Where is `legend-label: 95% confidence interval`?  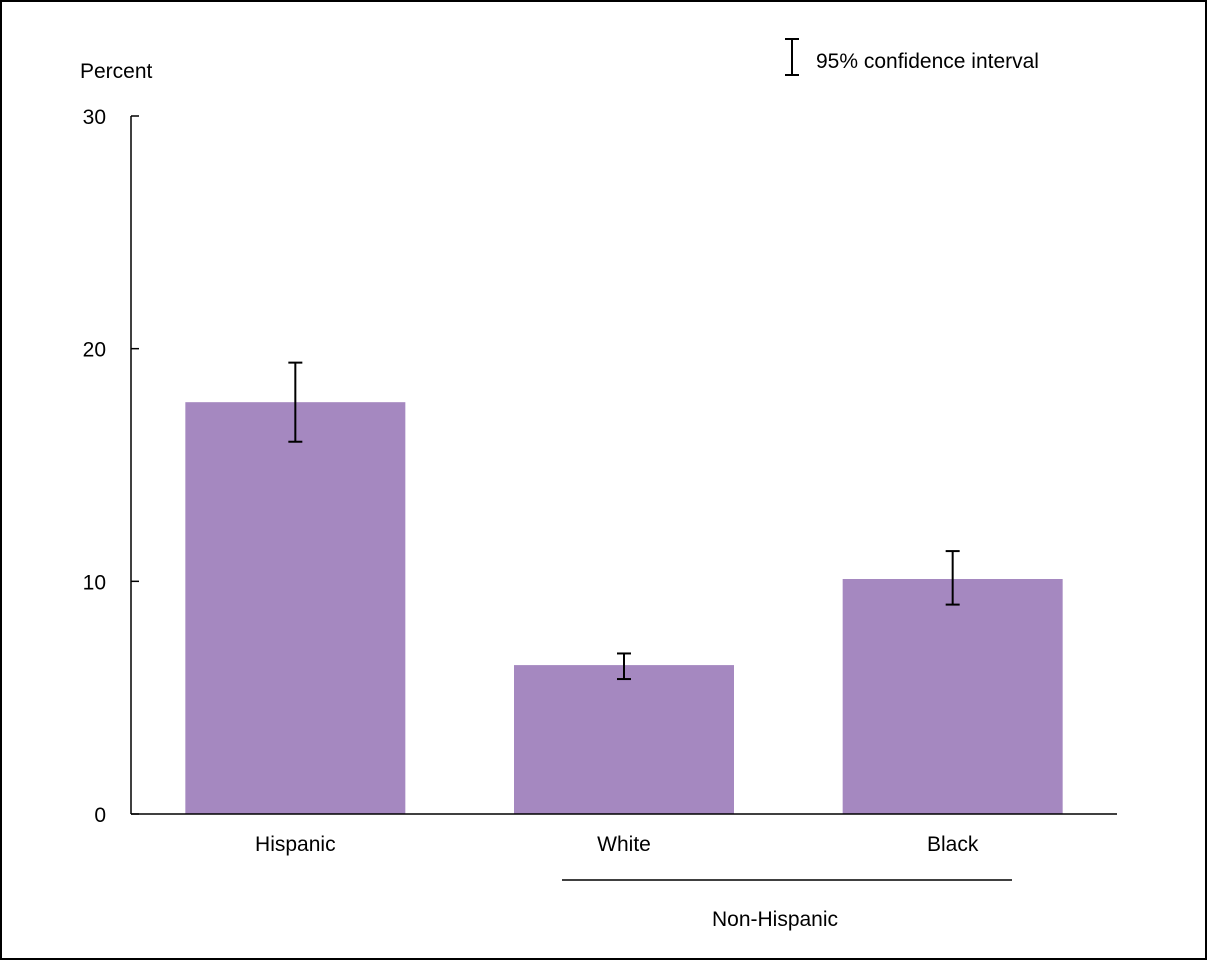 legend-label: 95% confidence interval is located at coordinates (927, 61).